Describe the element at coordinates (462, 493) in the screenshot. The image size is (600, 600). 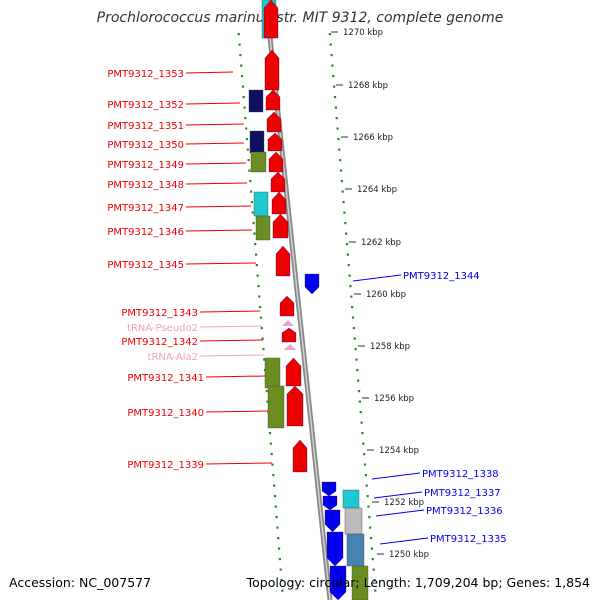
I see `reverse-gene-label: PMT9312_1337` at that location.